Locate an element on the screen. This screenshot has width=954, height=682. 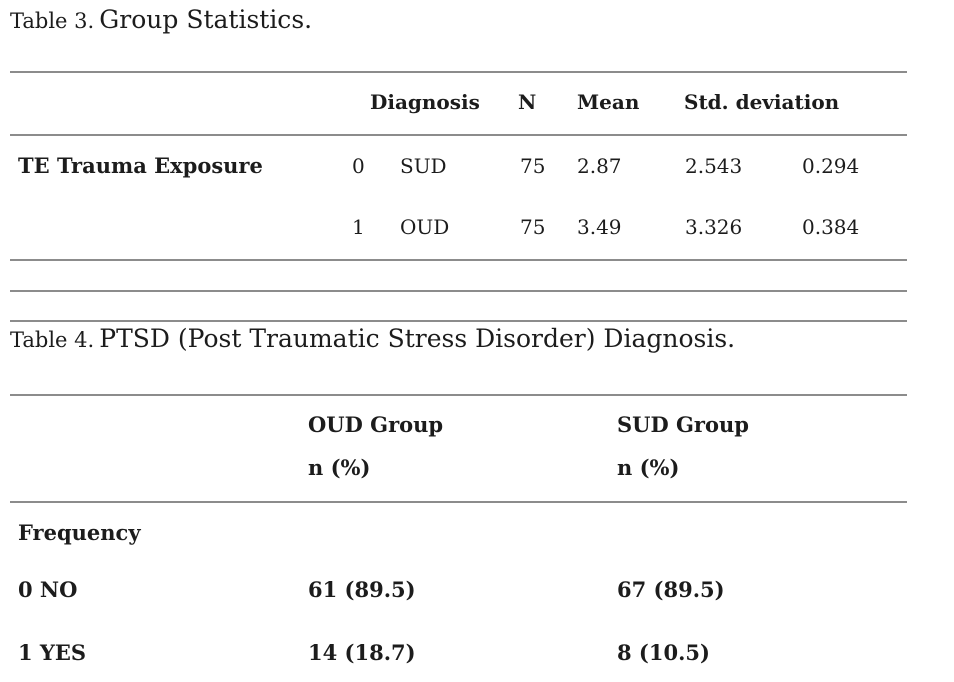
table3-caption: Table 3. Group Statistics. is located at coordinates (161, 19).